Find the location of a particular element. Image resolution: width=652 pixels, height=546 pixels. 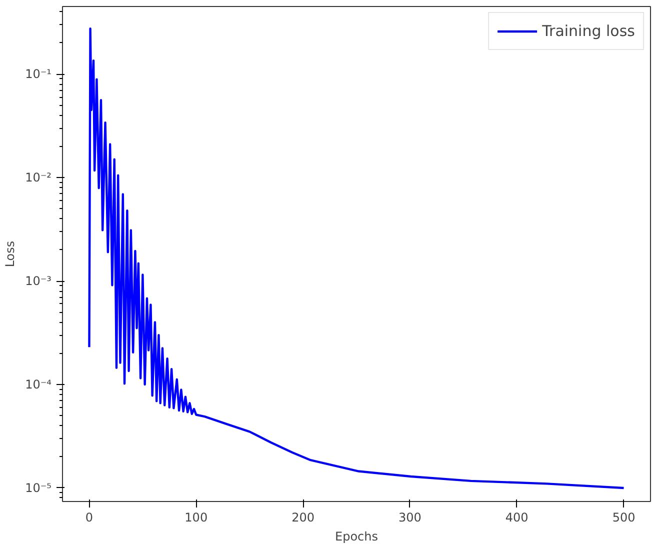

x-tick-label: 300 is located at coordinates (410, 517).